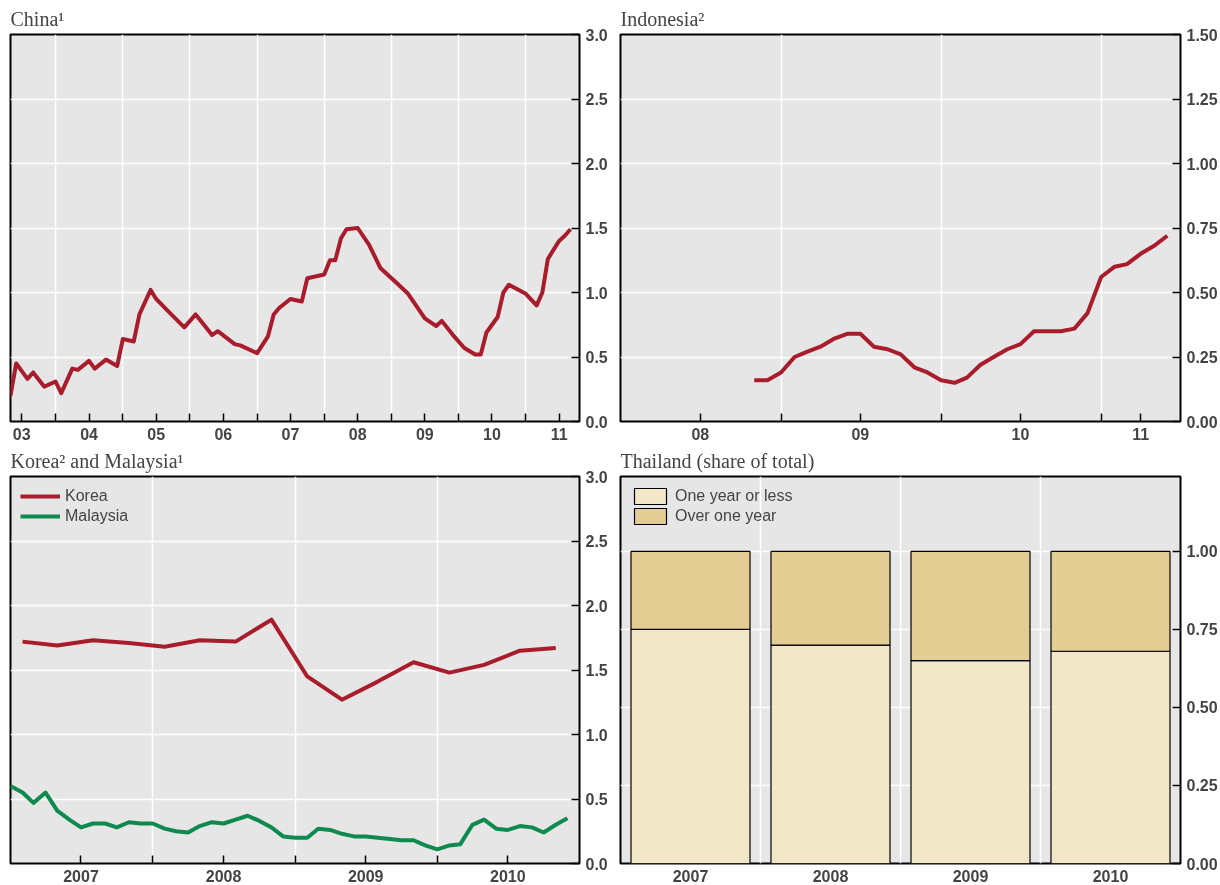 This screenshot has height=885, width=1220. Describe the element at coordinates (37, 18) in the screenshot. I see `chart-title: China¹` at that location.